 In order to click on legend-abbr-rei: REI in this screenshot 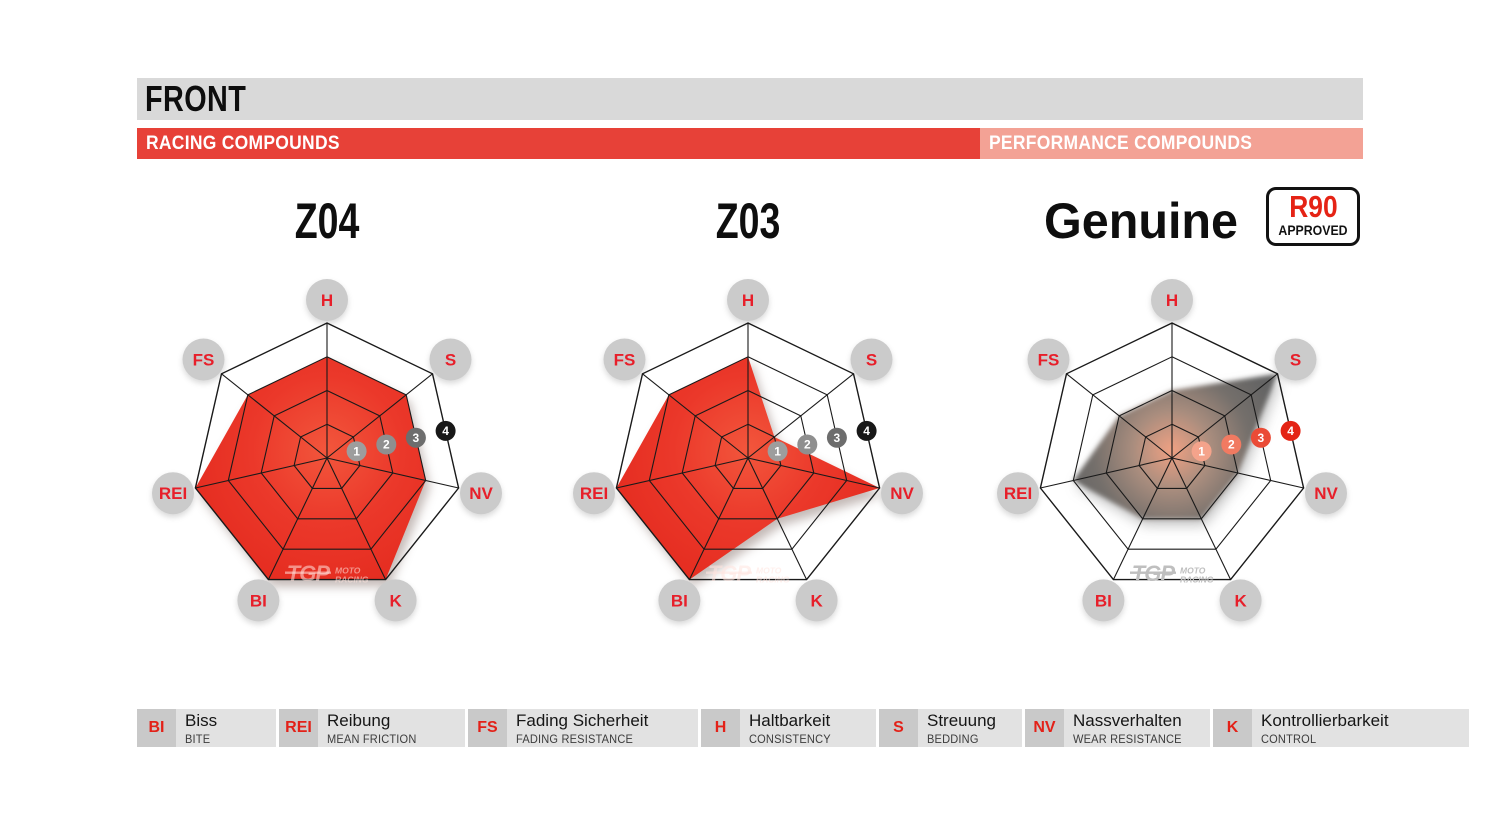, I will do `click(298, 728)`.